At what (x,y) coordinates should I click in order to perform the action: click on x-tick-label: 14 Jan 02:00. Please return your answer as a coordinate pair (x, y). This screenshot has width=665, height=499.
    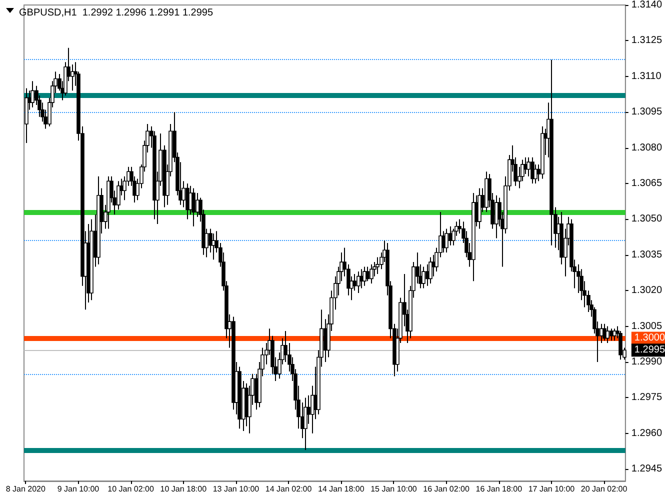
    Looking at the image, I should click on (288, 489).